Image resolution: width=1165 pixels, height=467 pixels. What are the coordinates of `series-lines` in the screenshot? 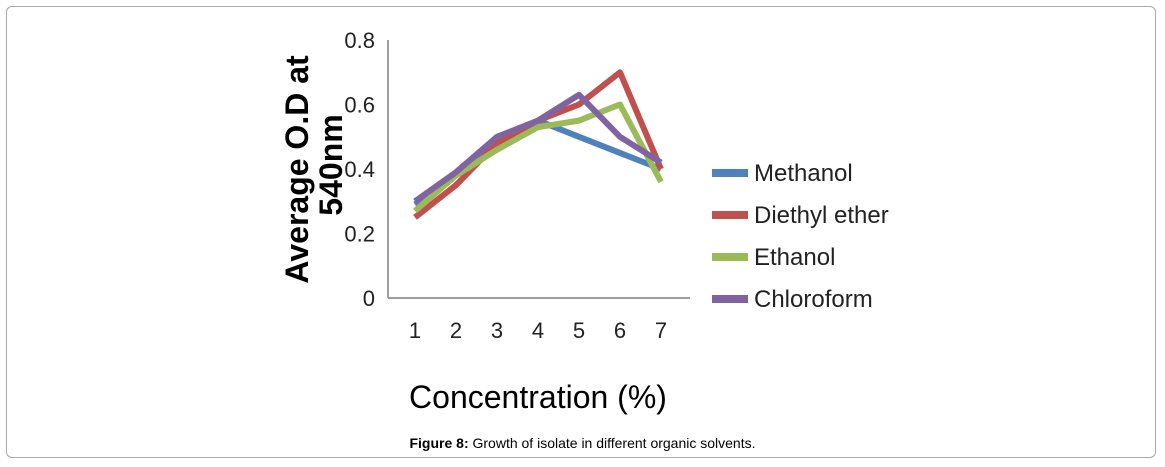 It's located at (538, 144).